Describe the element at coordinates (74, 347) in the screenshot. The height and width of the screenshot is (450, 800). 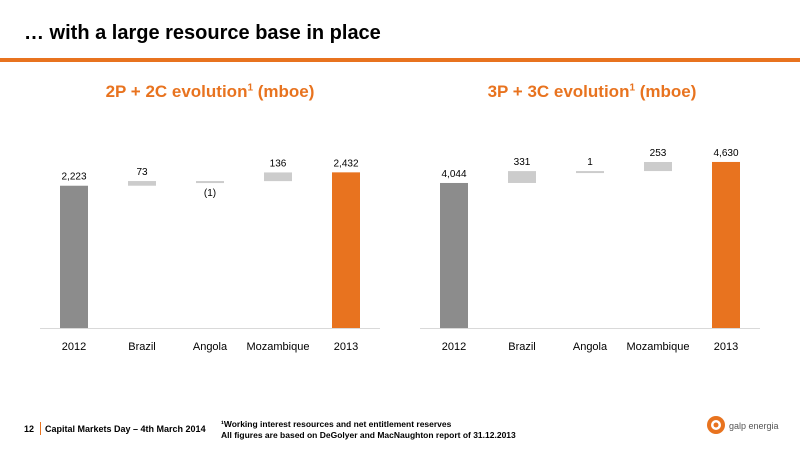
I see `category-label-2p2c-2012: 2012` at that location.